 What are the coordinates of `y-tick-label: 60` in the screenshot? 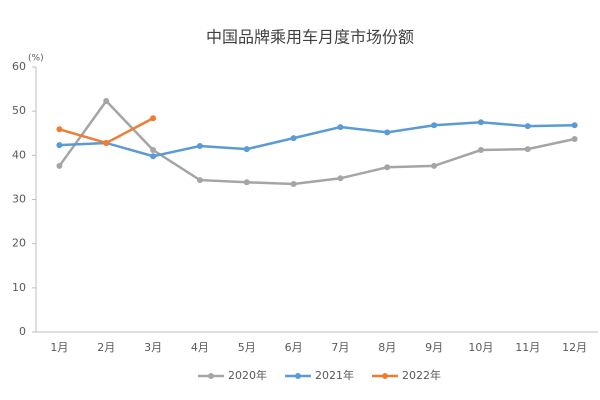 It's located at (19, 66).